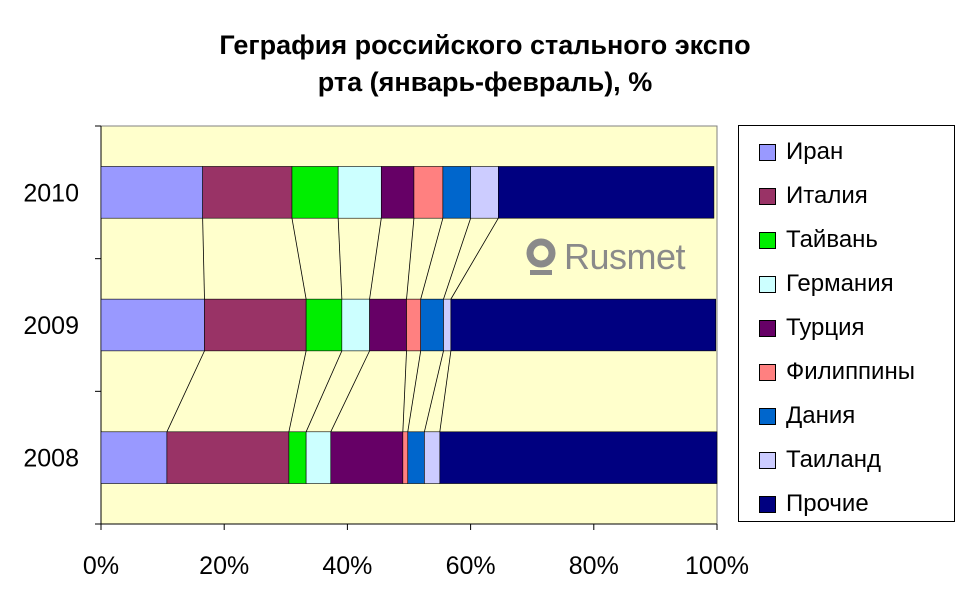 The height and width of the screenshot is (604, 970). Describe the element at coordinates (625, 256) in the screenshot. I see `rusmet-logo-text: Rusmet` at that location.